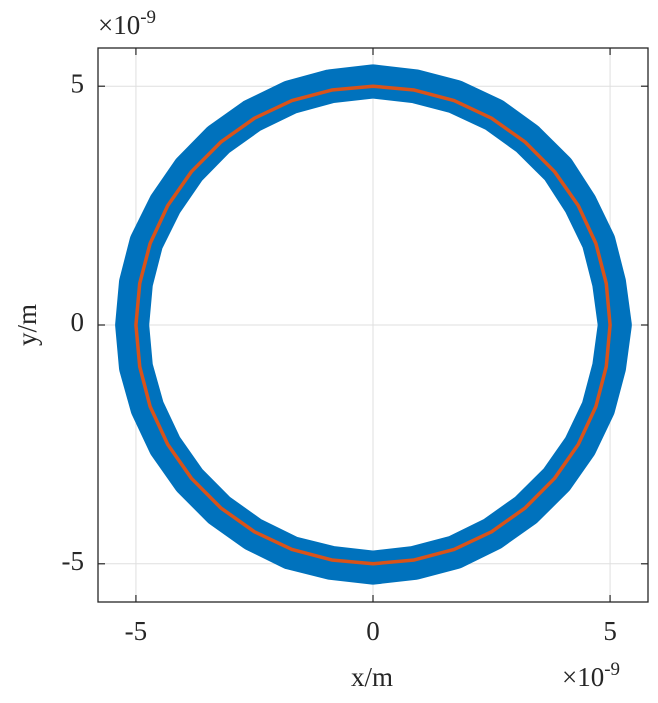 This screenshot has width=658, height=703. What do you see at coordinates (583, 677) in the screenshot?
I see `x-multiplier-base: ×10` at bounding box center [583, 677].